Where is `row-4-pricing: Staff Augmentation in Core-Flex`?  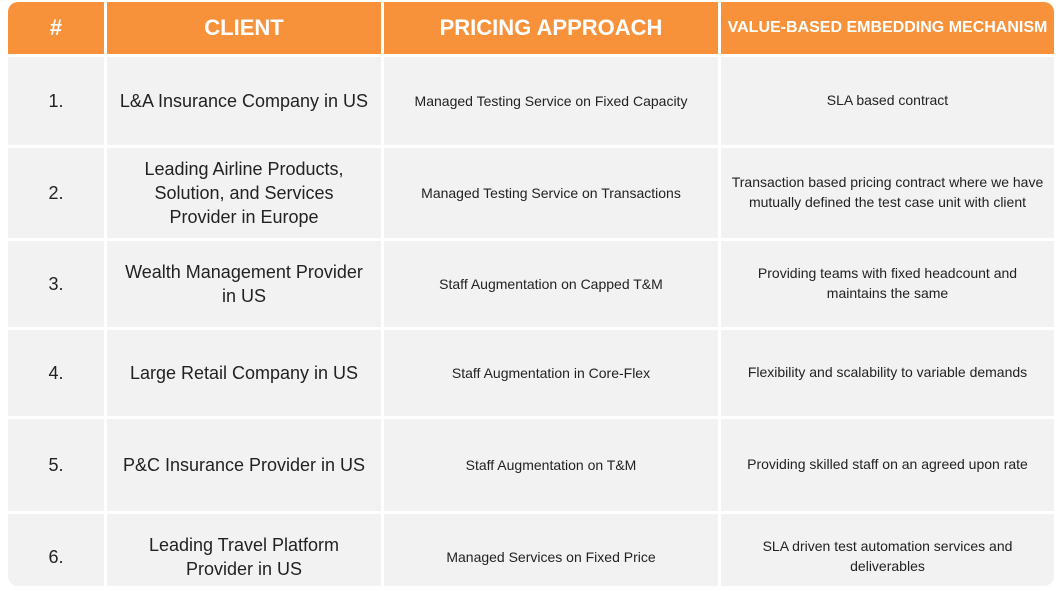 row-4-pricing: Staff Augmentation in Core-Flex is located at coordinates (551, 373).